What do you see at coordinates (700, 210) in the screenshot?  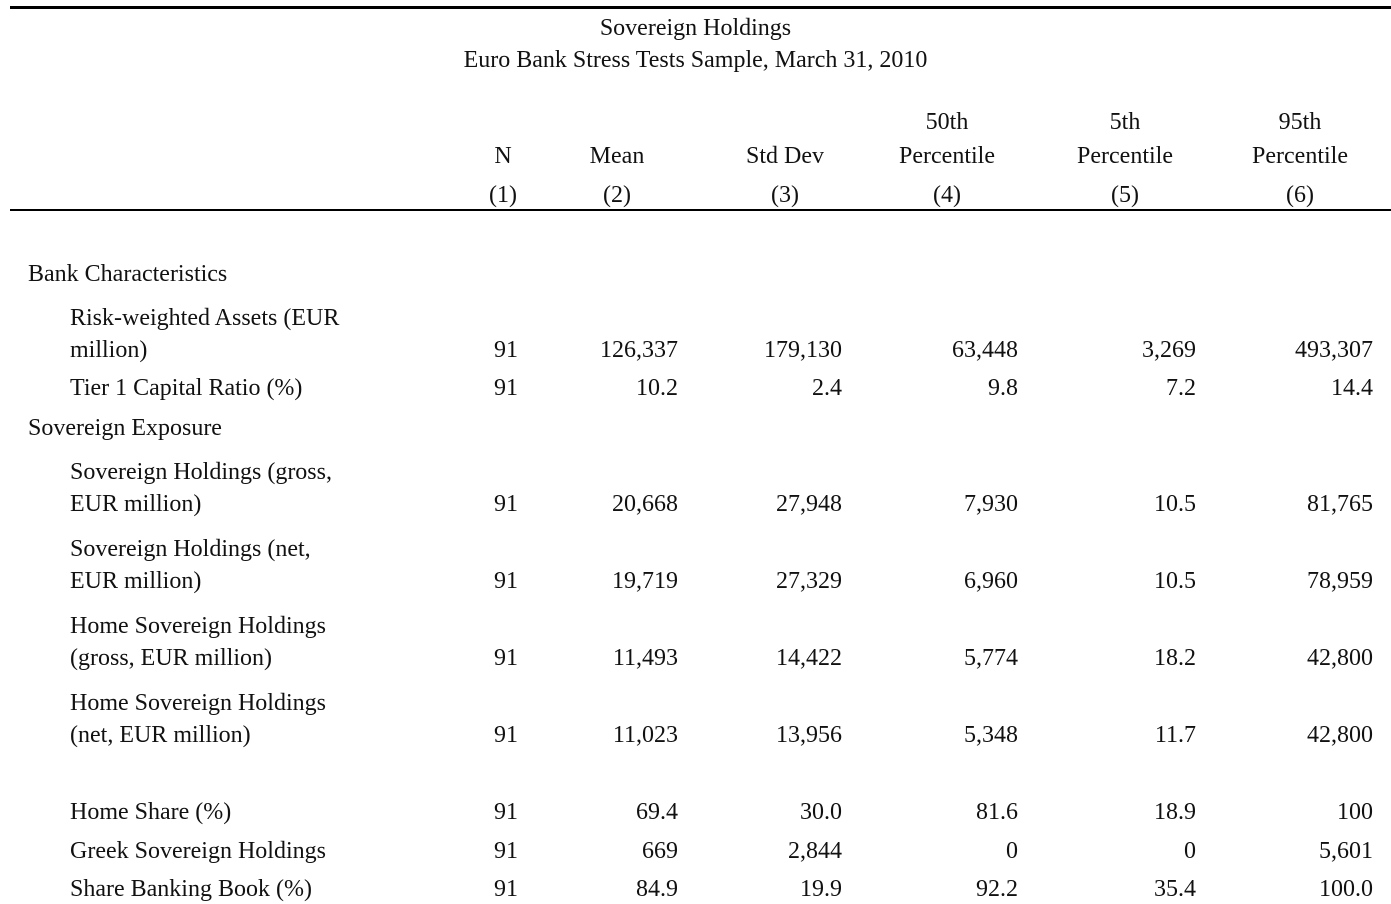 I see `header-rule` at bounding box center [700, 210].